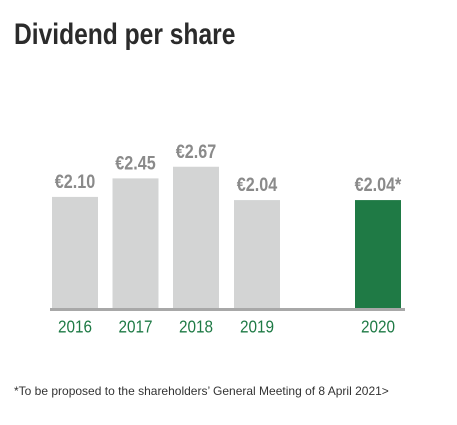 This screenshot has width=457, height=425. I want to click on x-tick-label: 2016, so click(75, 327).